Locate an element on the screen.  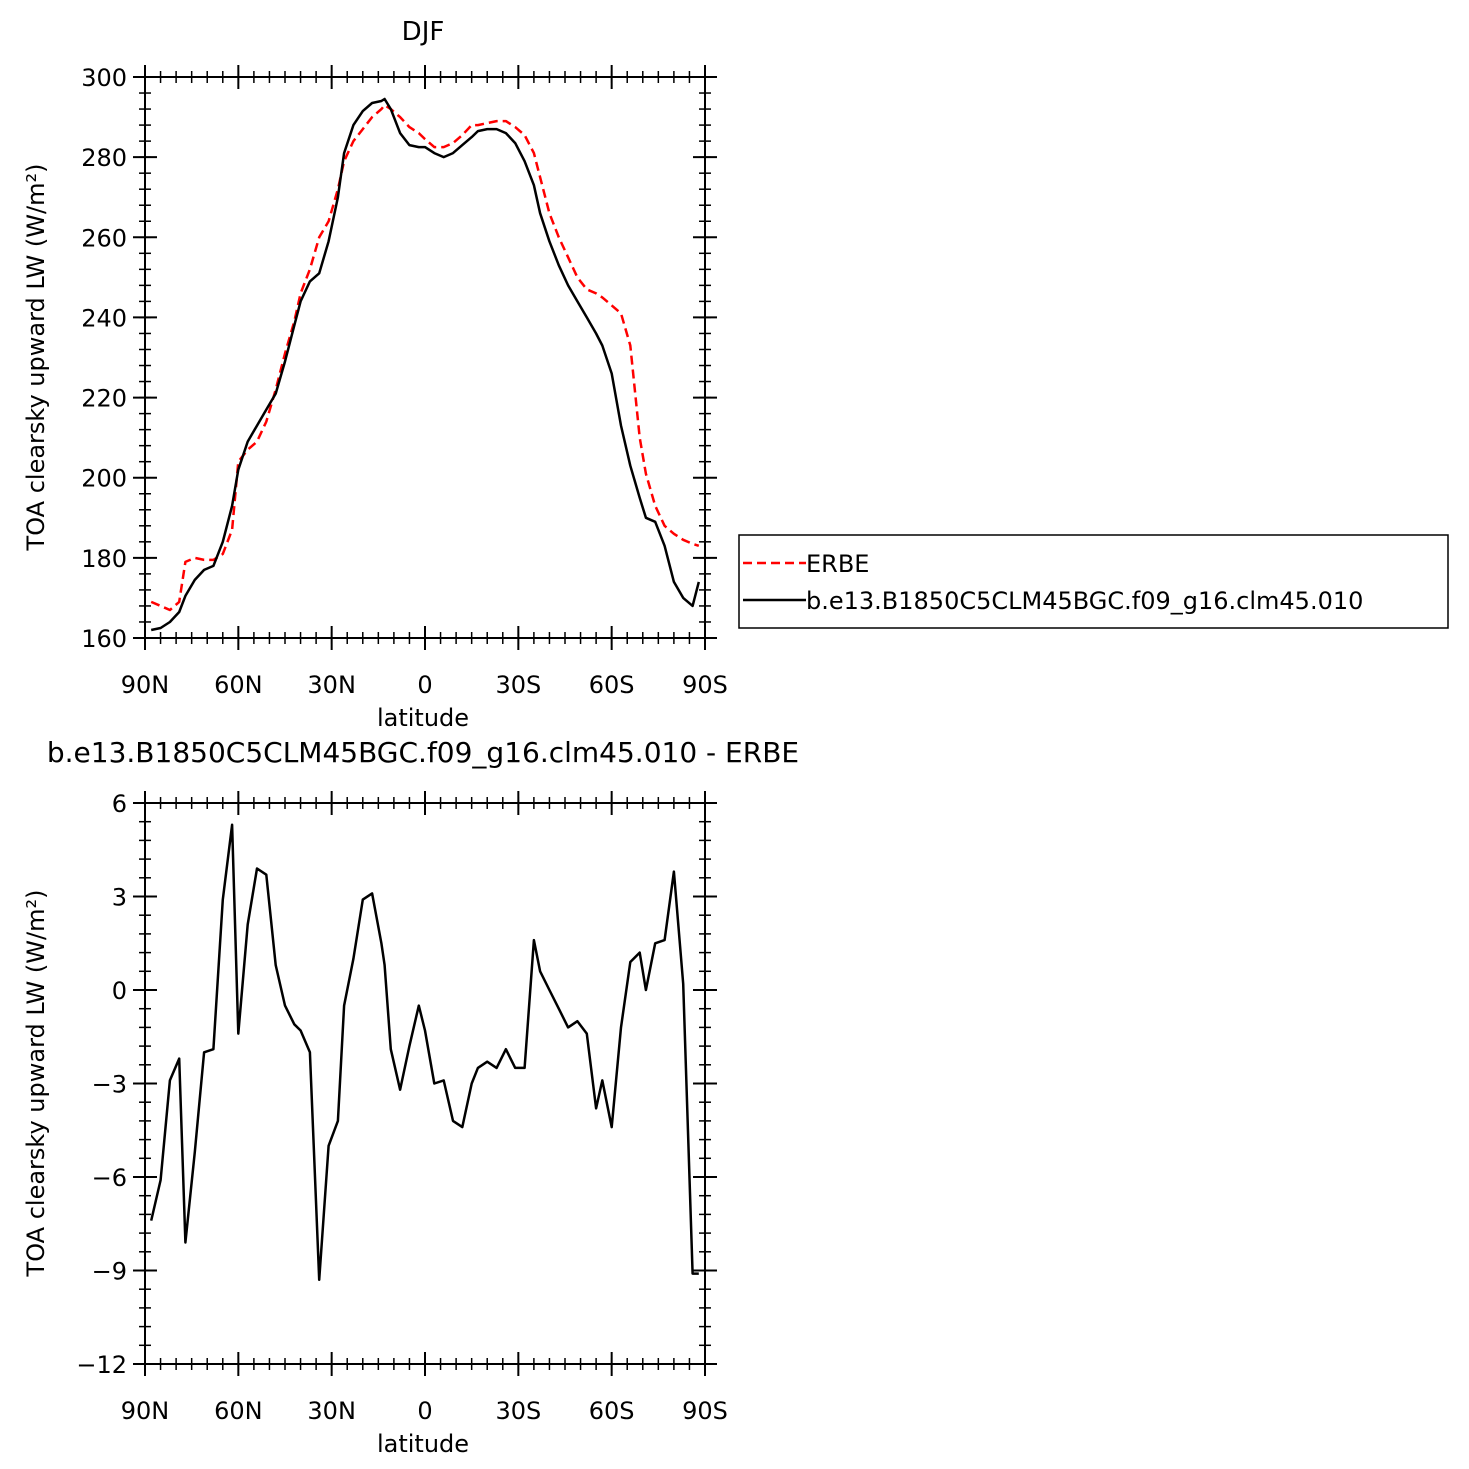
y-tick-label: 6 is located at coordinates (119, 804).